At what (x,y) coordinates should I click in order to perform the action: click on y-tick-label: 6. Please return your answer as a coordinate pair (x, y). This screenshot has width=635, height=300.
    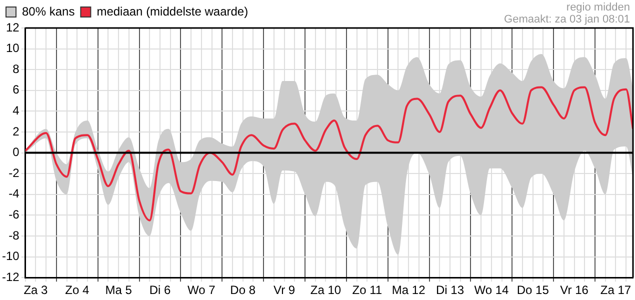
    Looking at the image, I should click on (16, 89).